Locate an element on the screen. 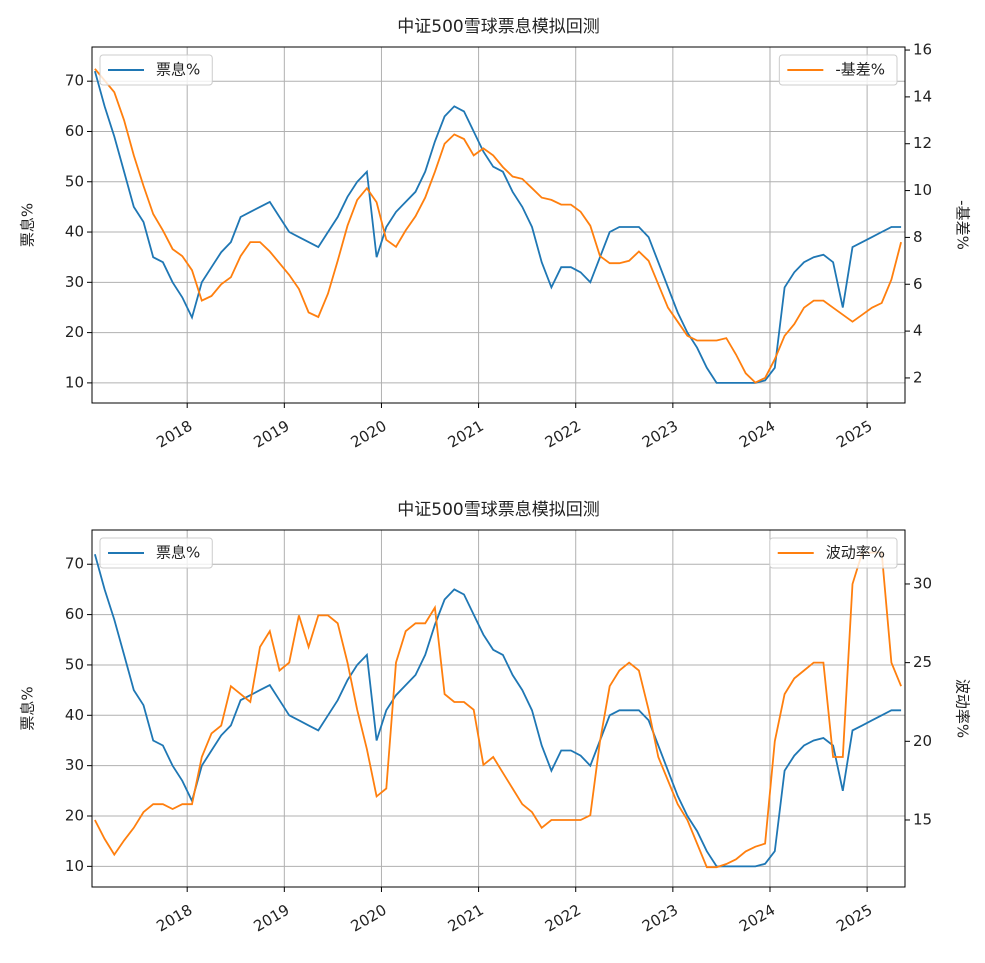 The height and width of the screenshot is (963, 985). legend: -基差% is located at coordinates (838, 70).